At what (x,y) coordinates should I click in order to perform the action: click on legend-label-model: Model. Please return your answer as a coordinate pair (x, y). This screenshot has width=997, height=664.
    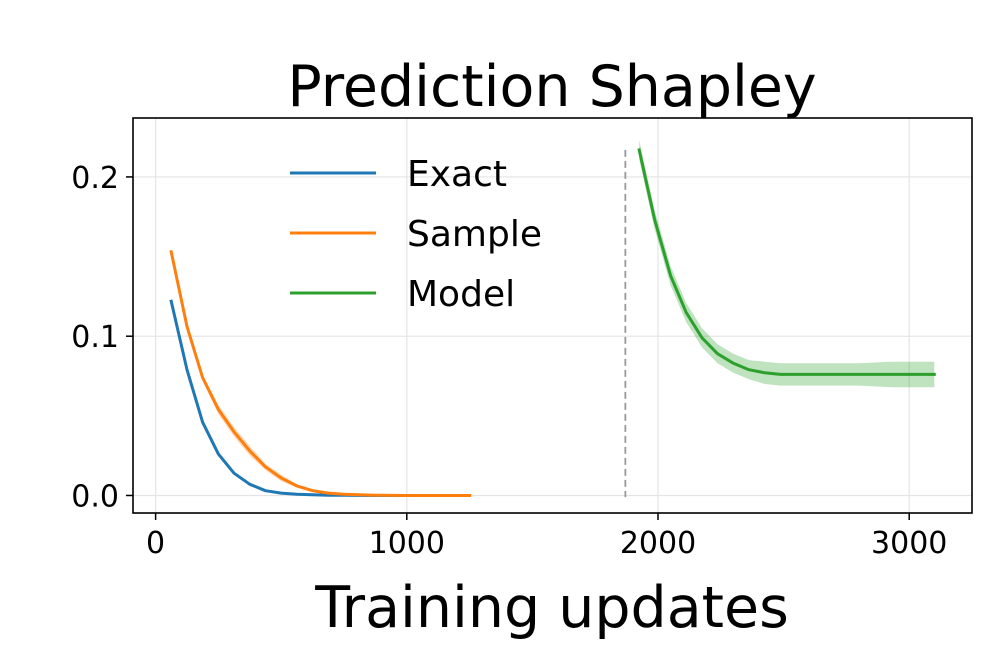
    Looking at the image, I should click on (461, 294).